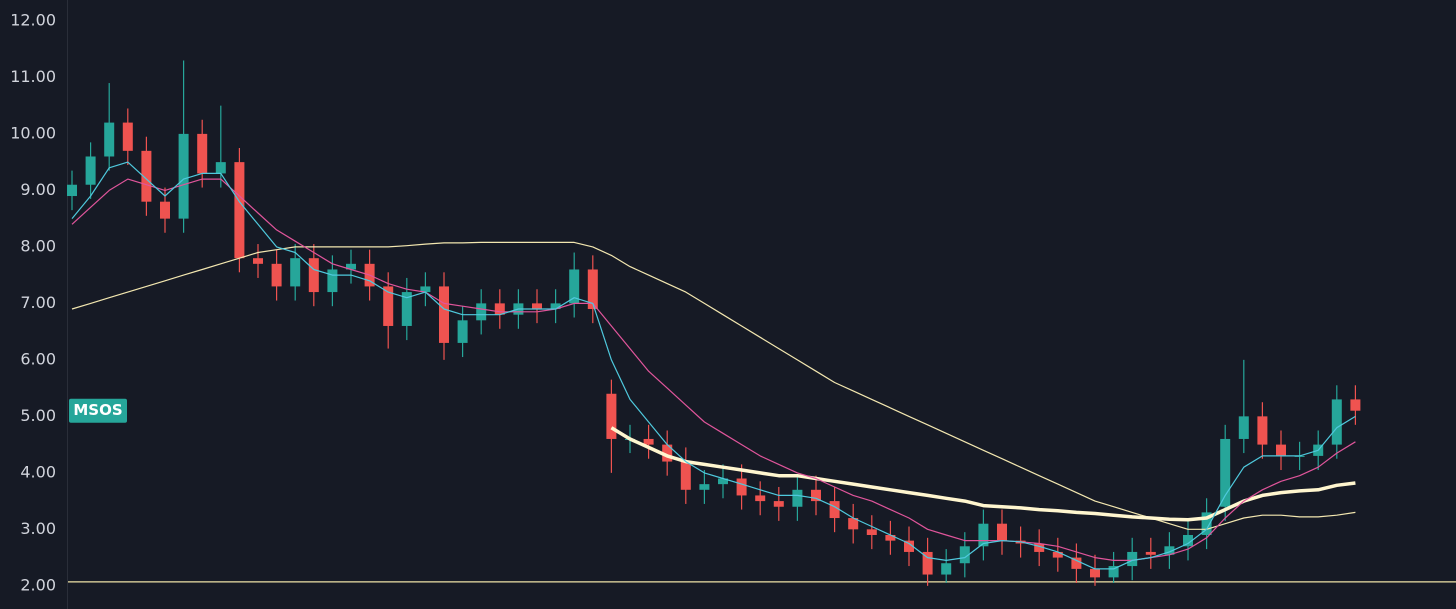 The height and width of the screenshot is (609, 1456). I want to click on y-tick-label: 8.00, so click(38, 245).